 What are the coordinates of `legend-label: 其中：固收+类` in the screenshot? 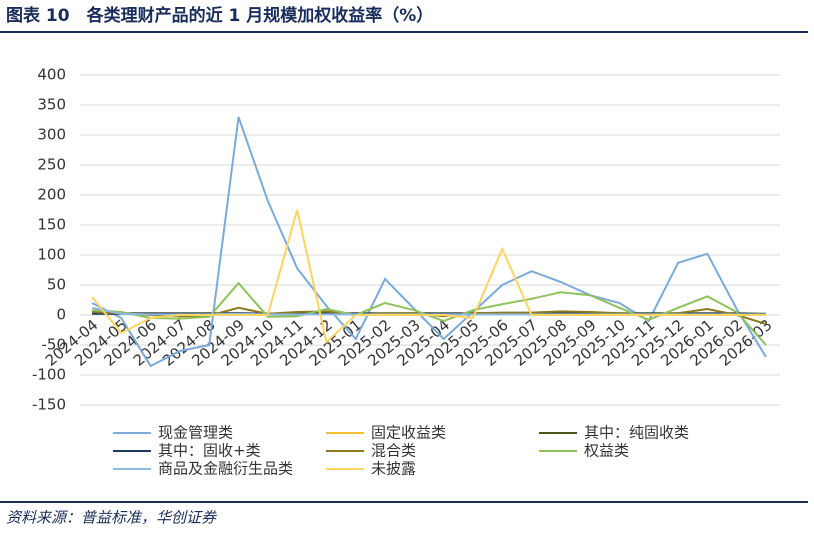 It's located at (209, 451).